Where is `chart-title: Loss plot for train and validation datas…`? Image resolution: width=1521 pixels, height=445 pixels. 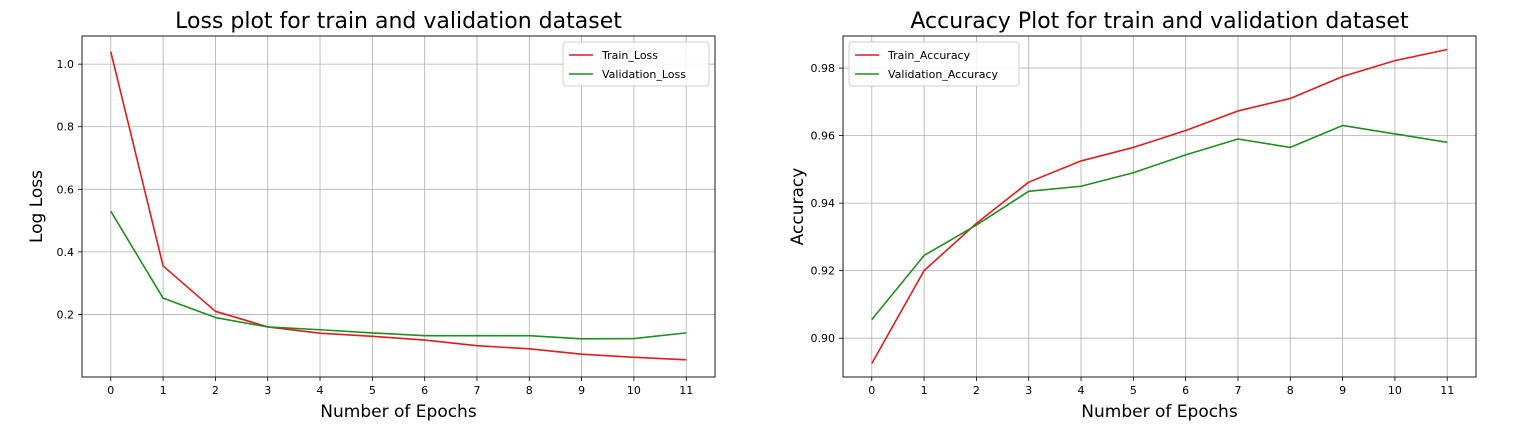
chart-title: Loss plot for train and validation datas… is located at coordinates (398, 21).